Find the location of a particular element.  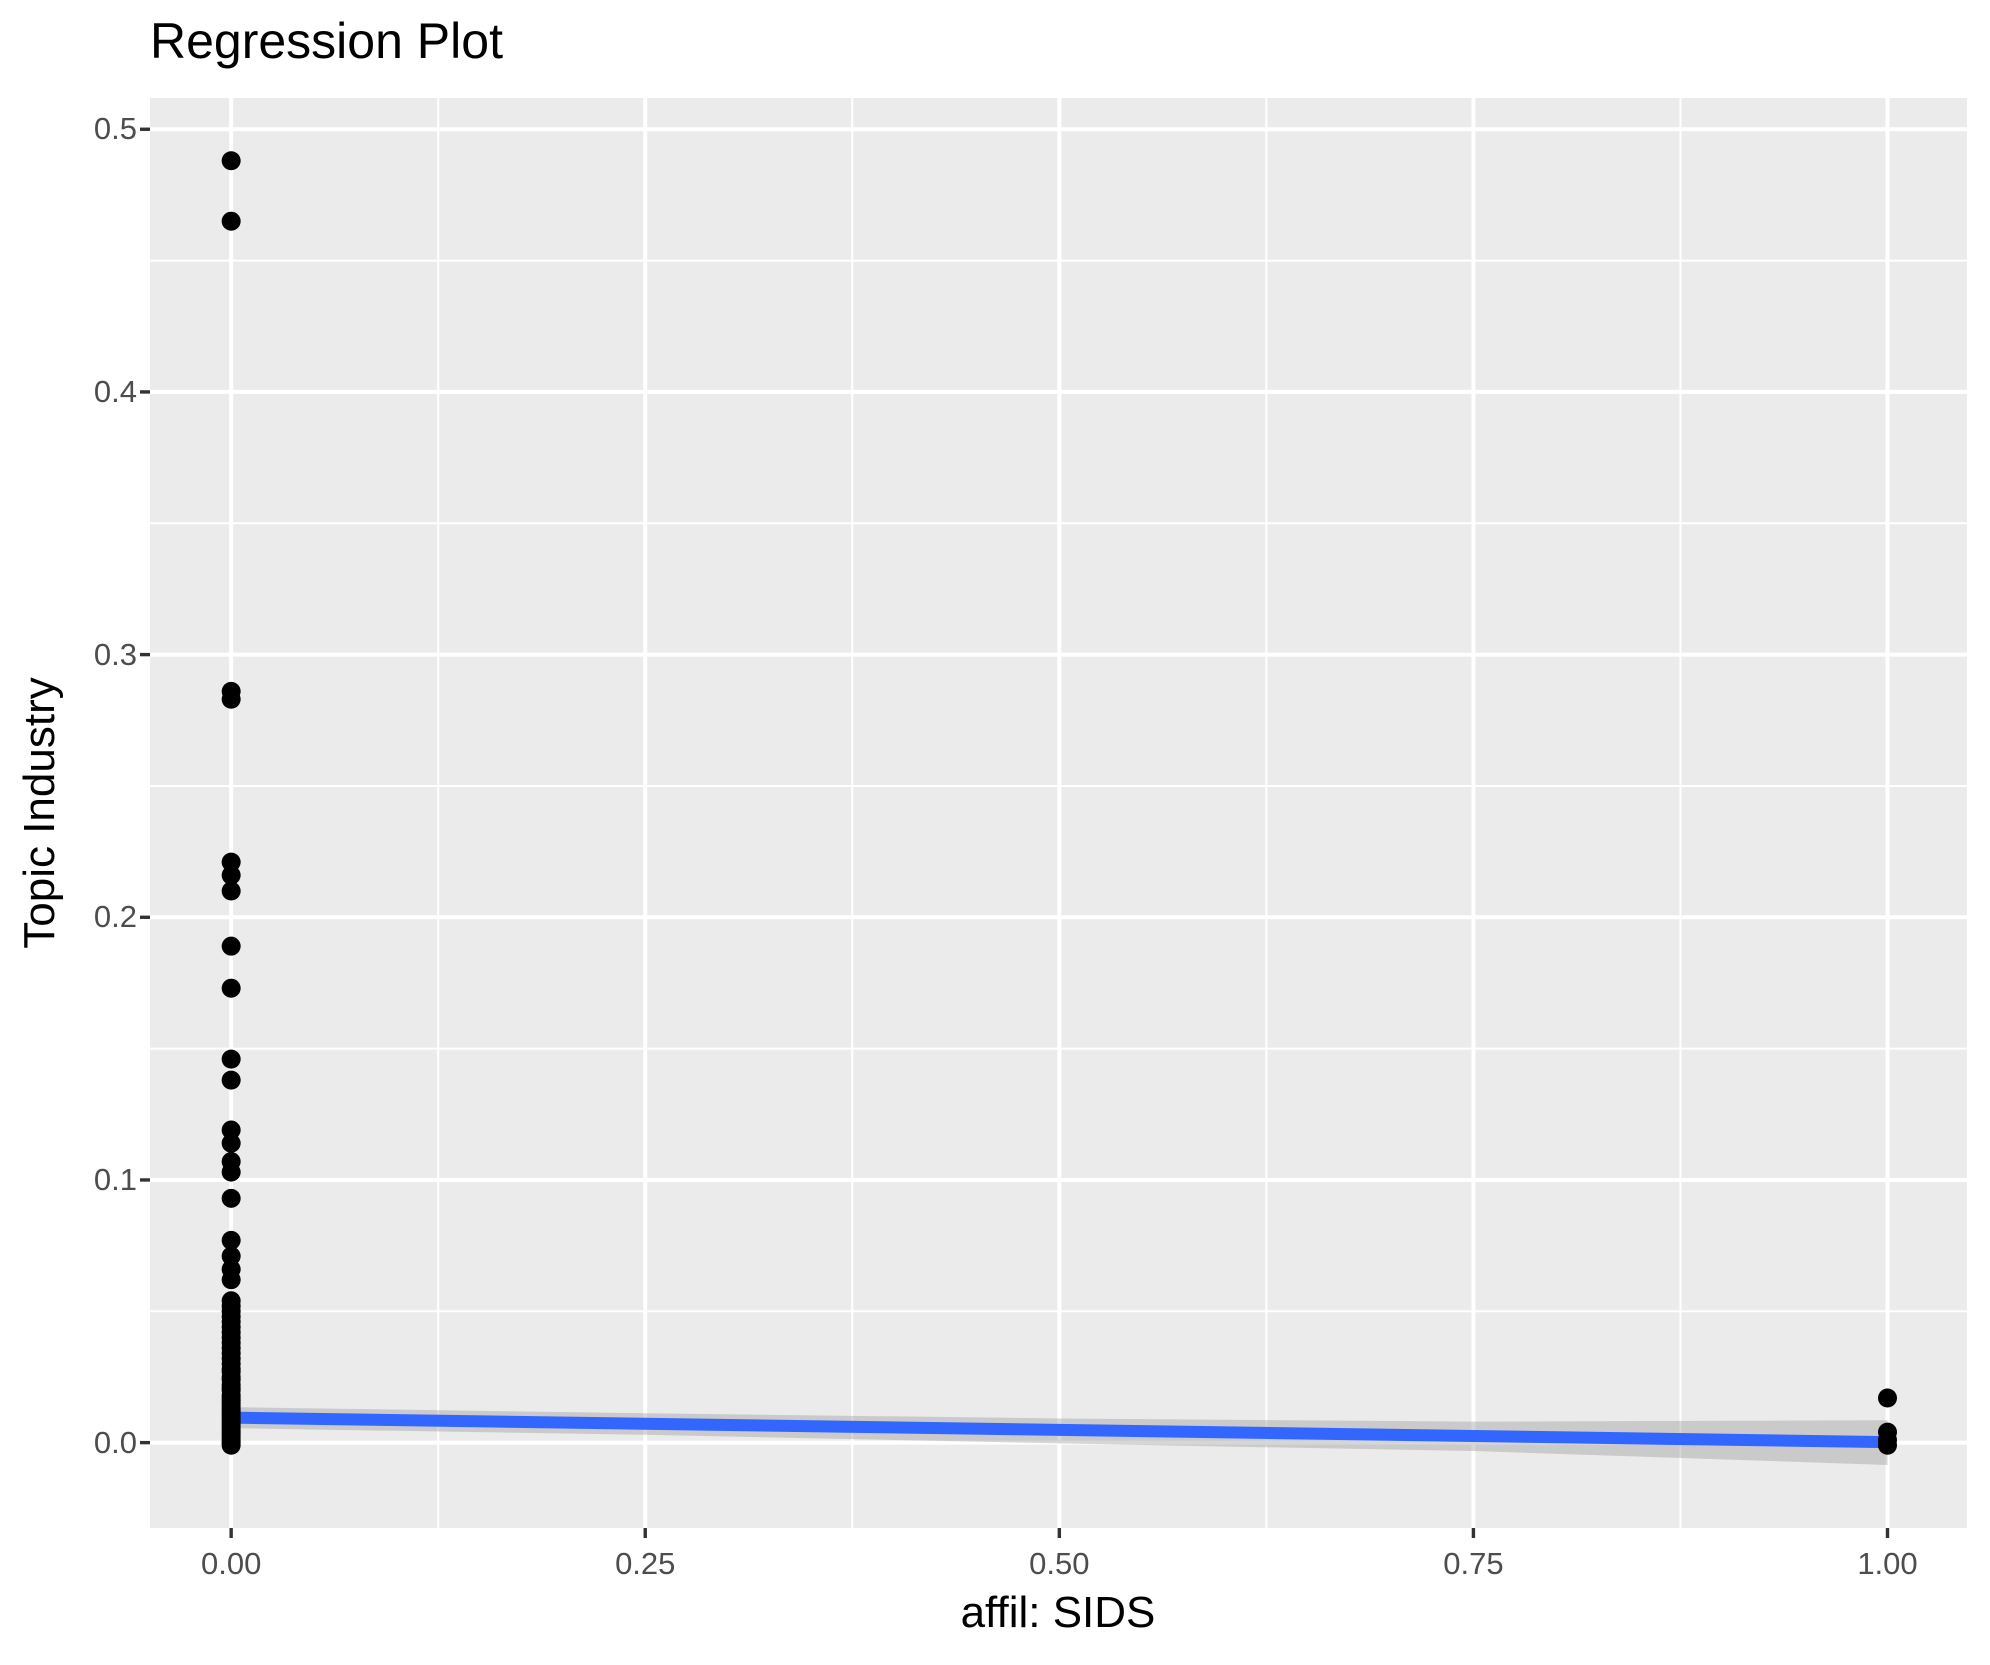

plot-title: Regression Plot is located at coordinates (326, 41).